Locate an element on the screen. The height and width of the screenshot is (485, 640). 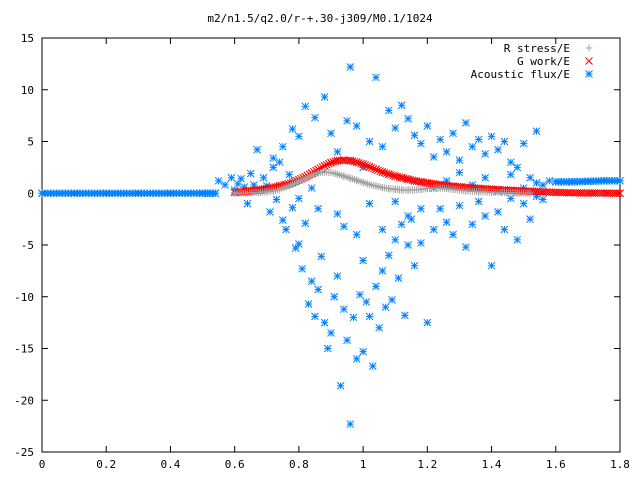
legend-label: Acoustic flux/E is located at coordinates (520, 74).